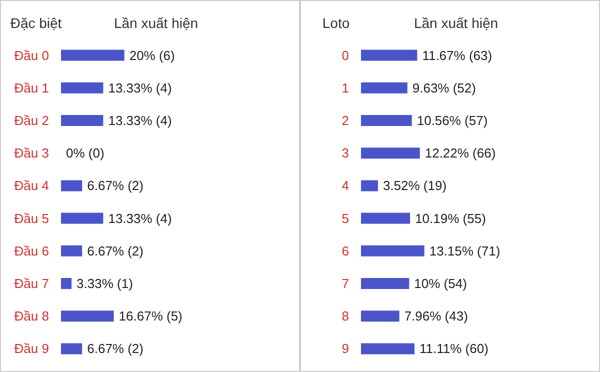 This screenshot has height=372, width=600. What do you see at coordinates (414, 186) in the screenshot?
I see `data-label: 3.52% (19)` at bounding box center [414, 186].